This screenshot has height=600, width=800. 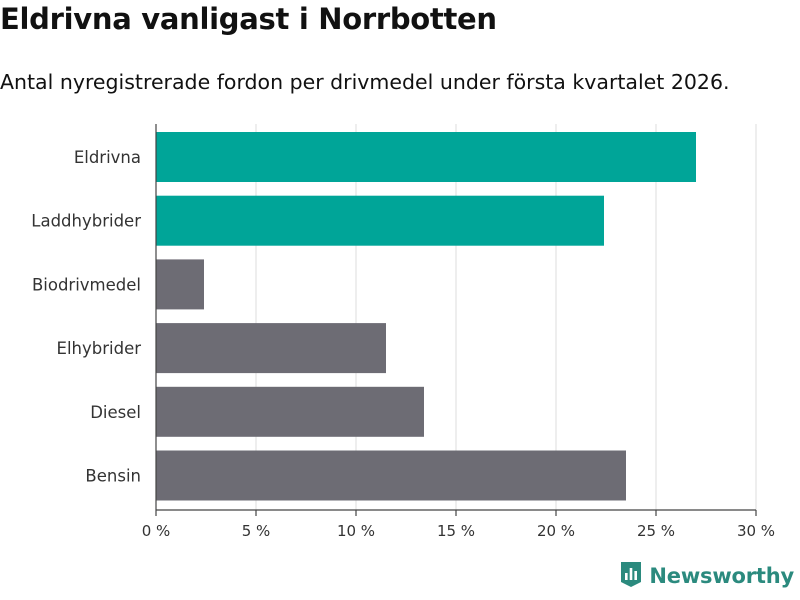 What do you see at coordinates (86, 284) in the screenshot?
I see `category-label: Biodrivmedel` at bounding box center [86, 284].